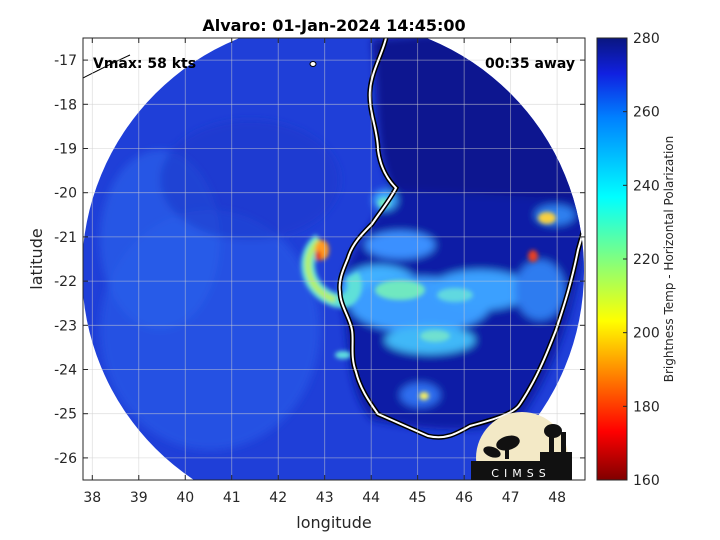 This screenshot has width=720, height=540. What do you see at coordinates (646, 186) in the screenshot?
I see `colorbar-tick-label: 240` at bounding box center [646, 186].